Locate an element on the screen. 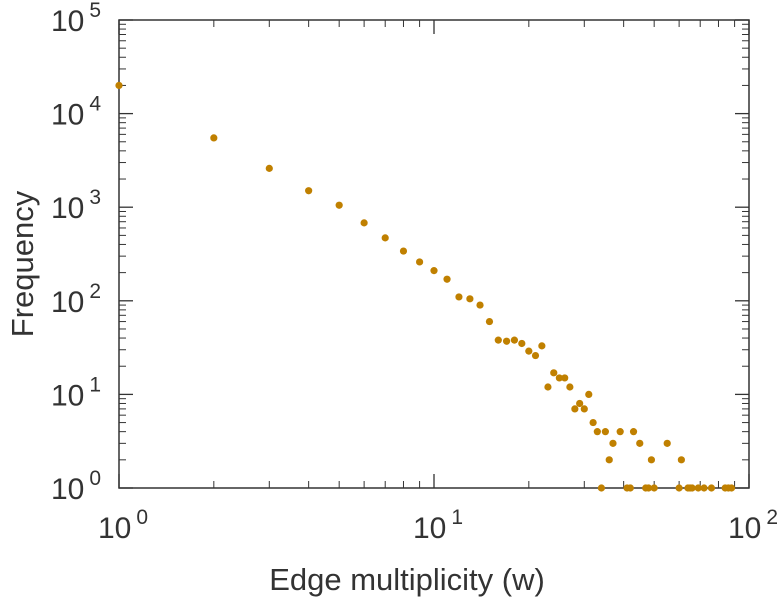  x-tick-labels: 10 0 10 1 10 2 is located at coordinates (438, 525).